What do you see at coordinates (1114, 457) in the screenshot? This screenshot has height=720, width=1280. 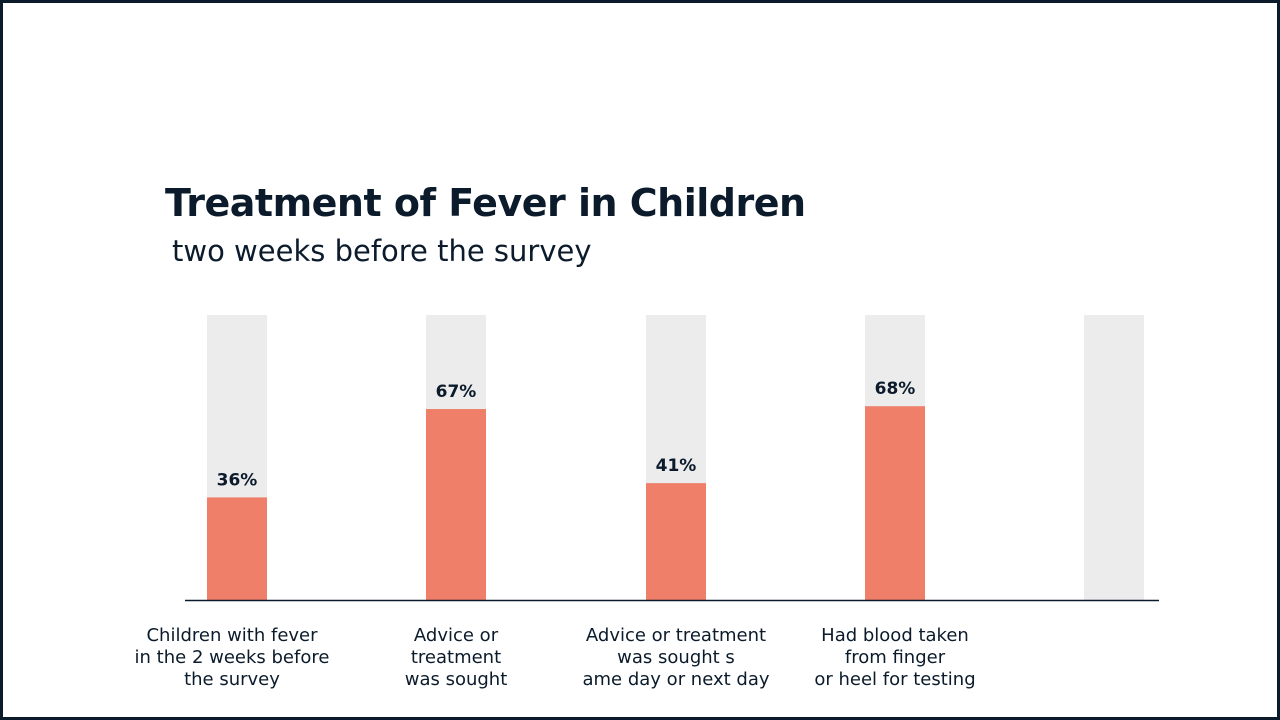 I see `bar-track` at bounding box center [1114, 457].